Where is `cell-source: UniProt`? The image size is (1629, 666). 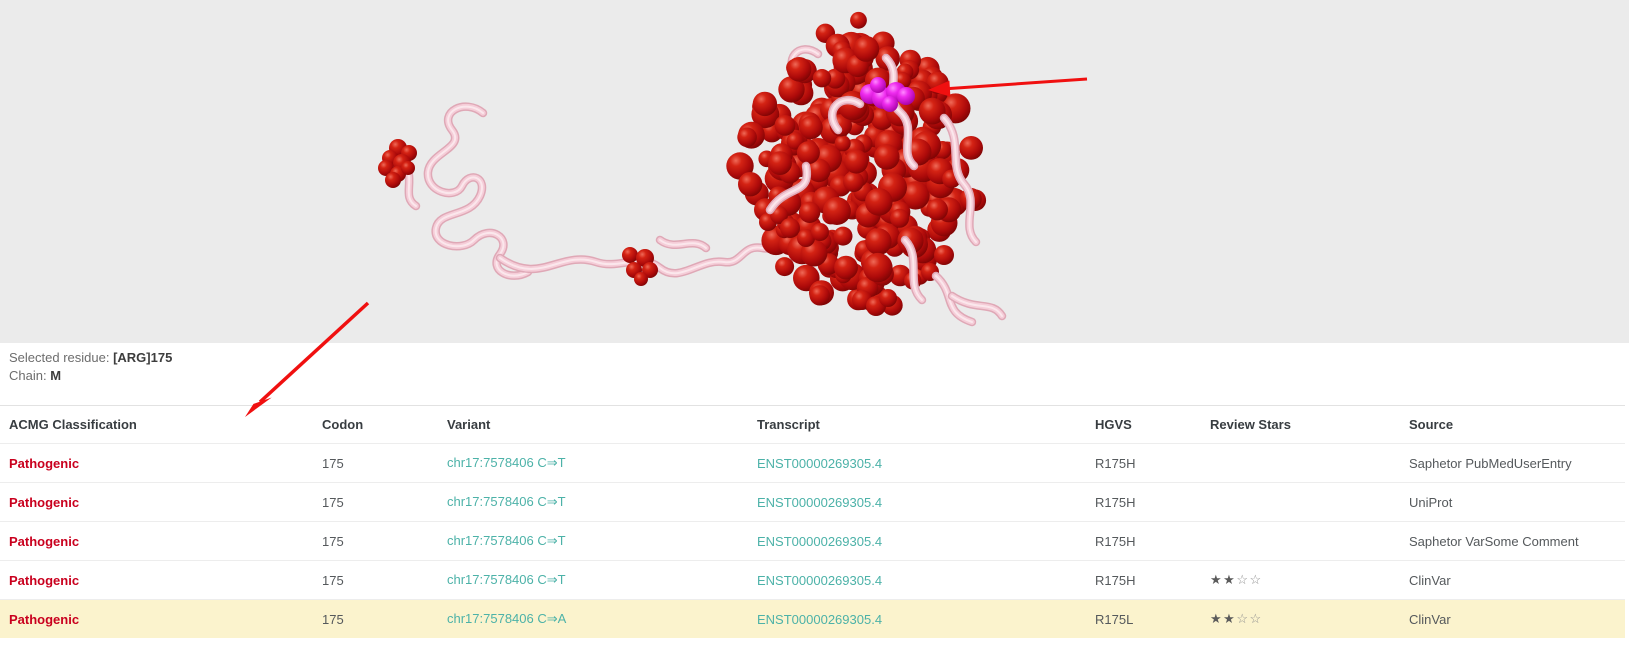 cell-source: UniProt is located at coordinates (1517, 502).